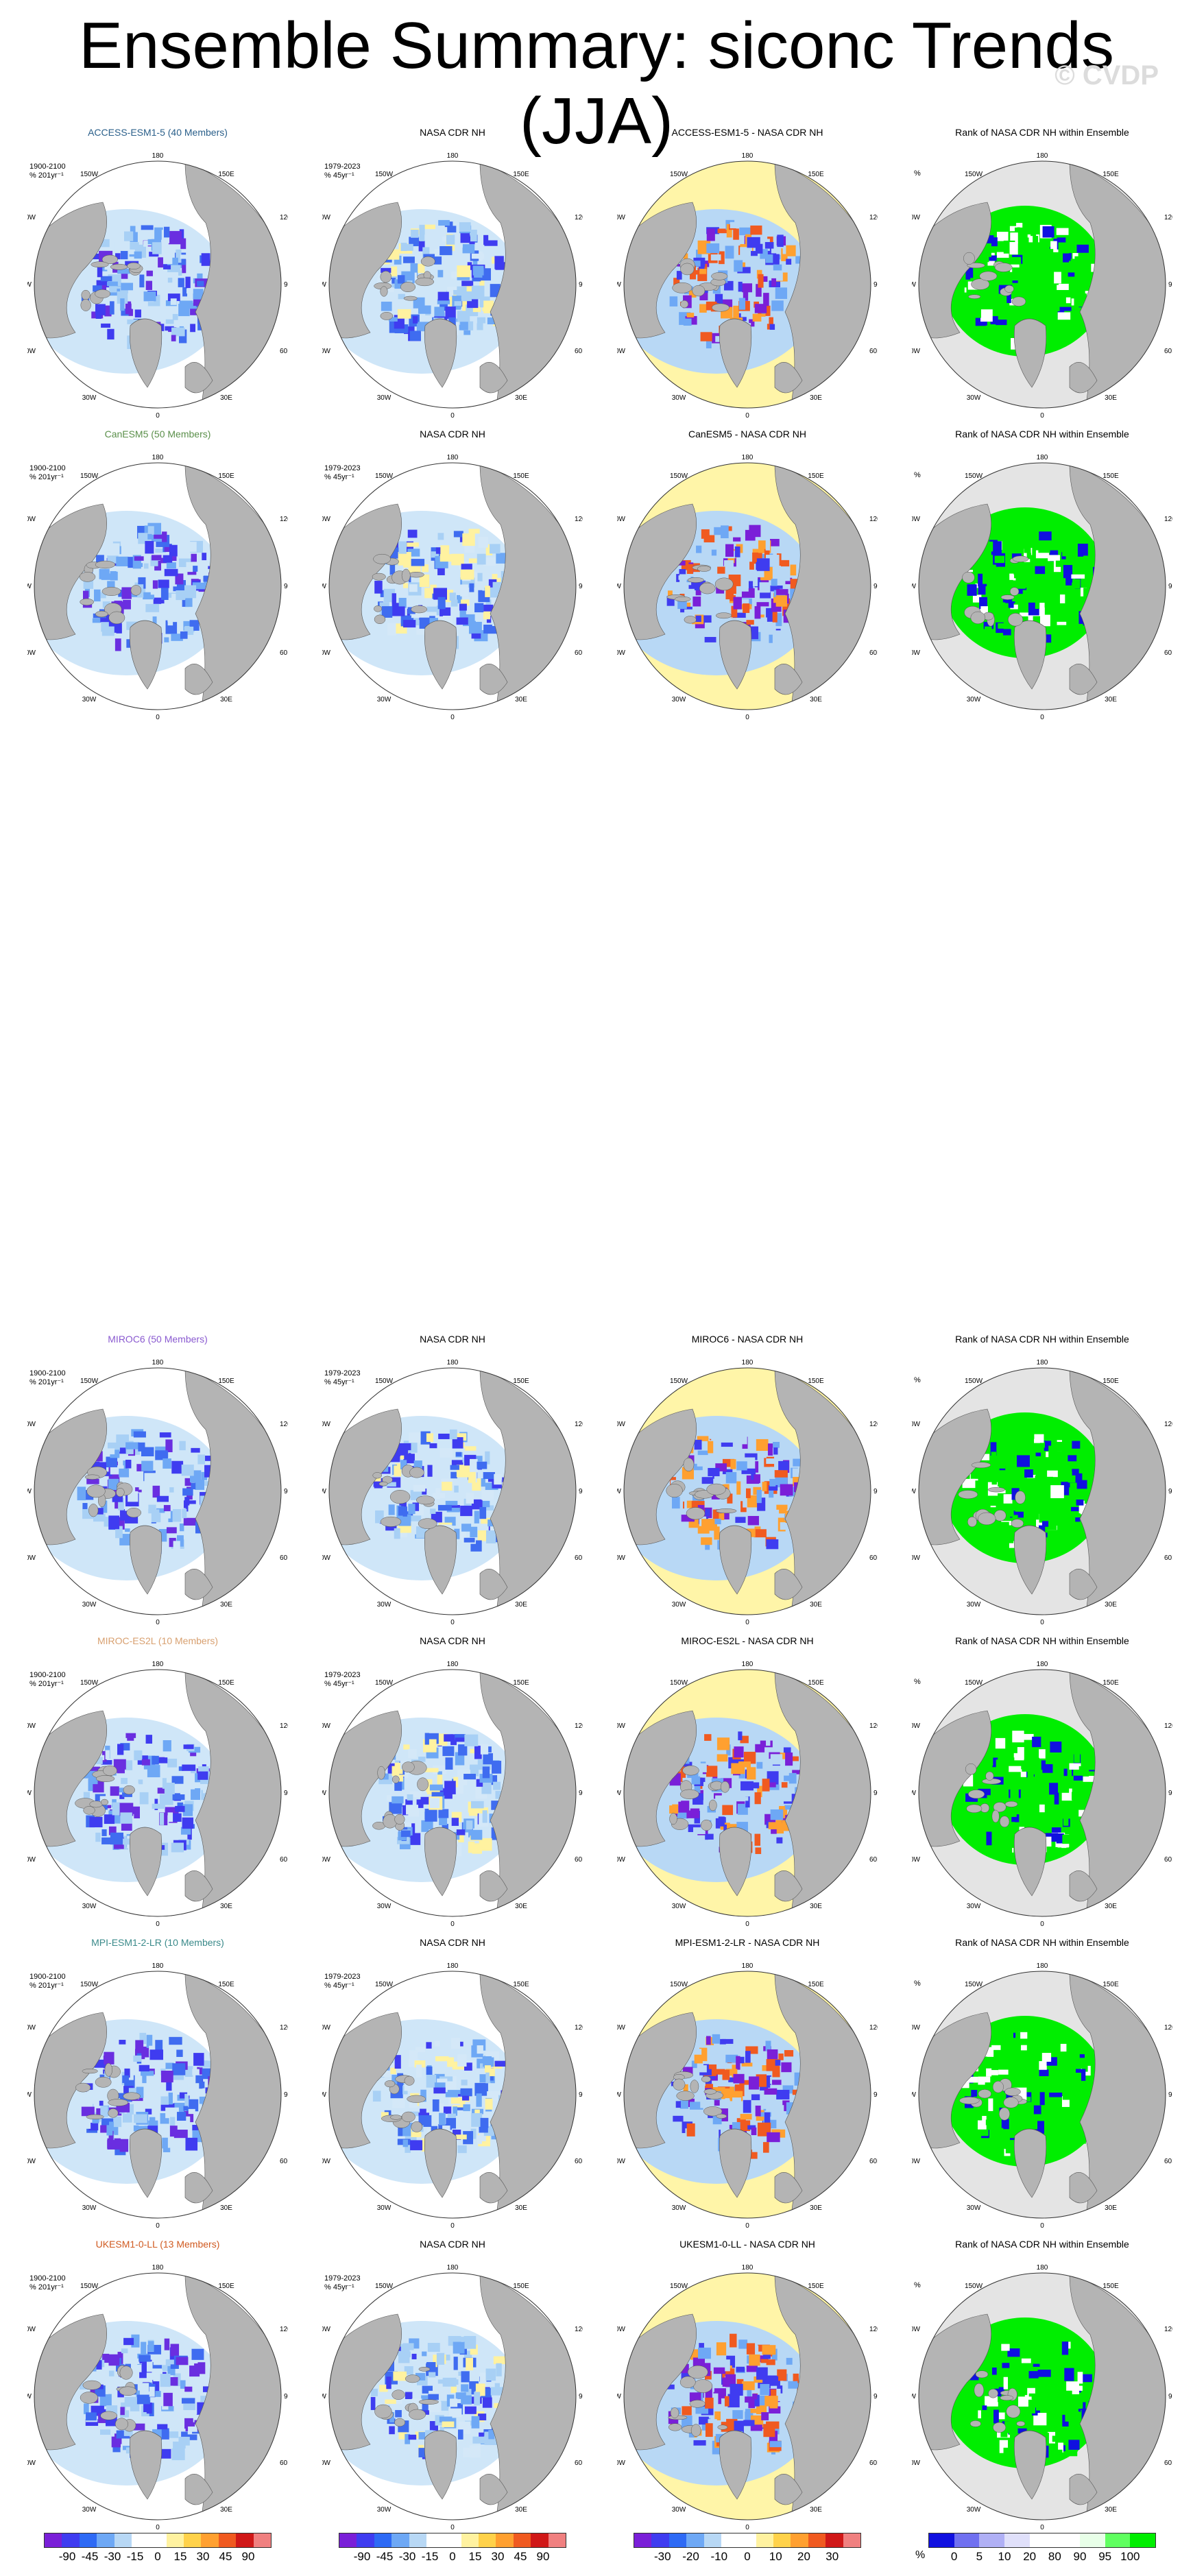  I want to click on lon-label-wnw: 120W, so click(326, 520).